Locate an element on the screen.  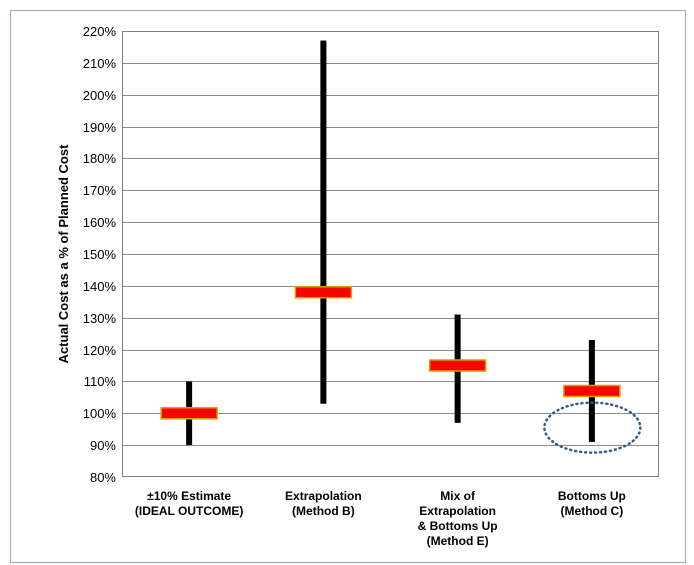
y-tick-label: 160% is located at coordinates (100, 222).